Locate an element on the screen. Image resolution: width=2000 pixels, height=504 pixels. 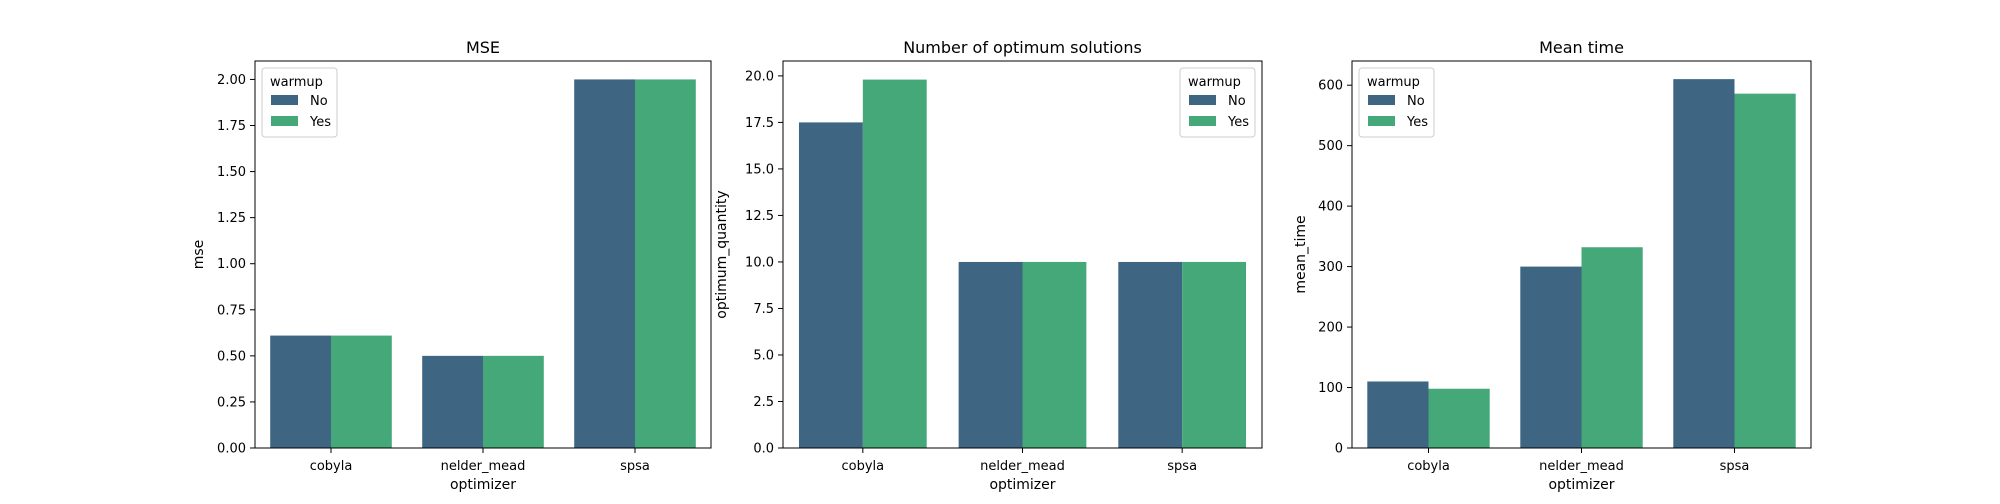
y-tick-label: 0.0 is located at coordinates (763, 449).